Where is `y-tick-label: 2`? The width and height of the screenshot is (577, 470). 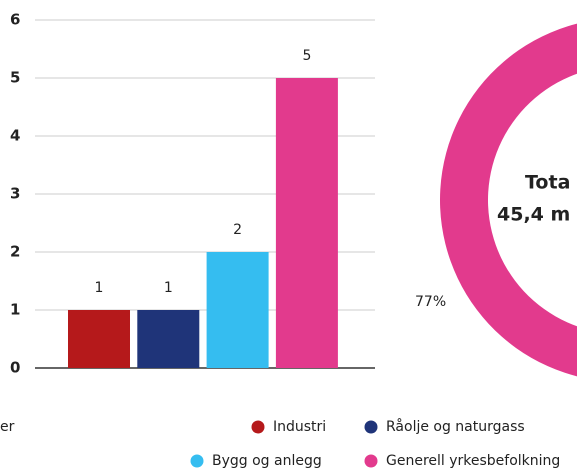 y-tick-label: 2 is located at coordinates (15, 252).